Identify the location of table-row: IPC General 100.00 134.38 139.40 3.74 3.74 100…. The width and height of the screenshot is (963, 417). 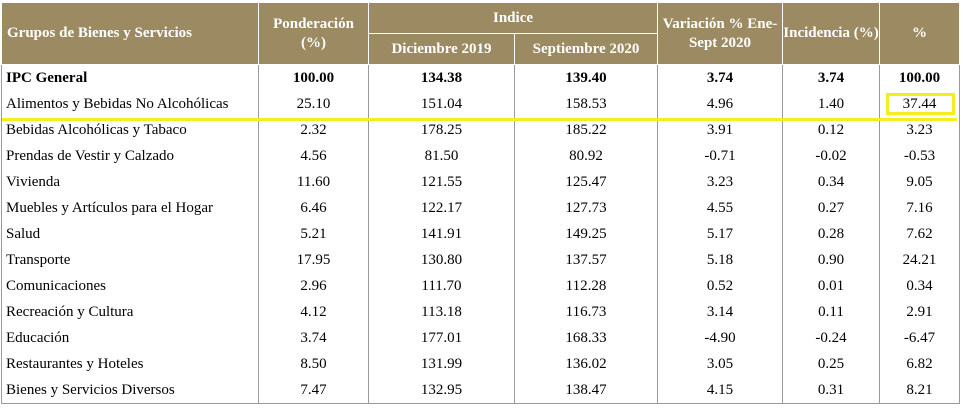
(481, 77).